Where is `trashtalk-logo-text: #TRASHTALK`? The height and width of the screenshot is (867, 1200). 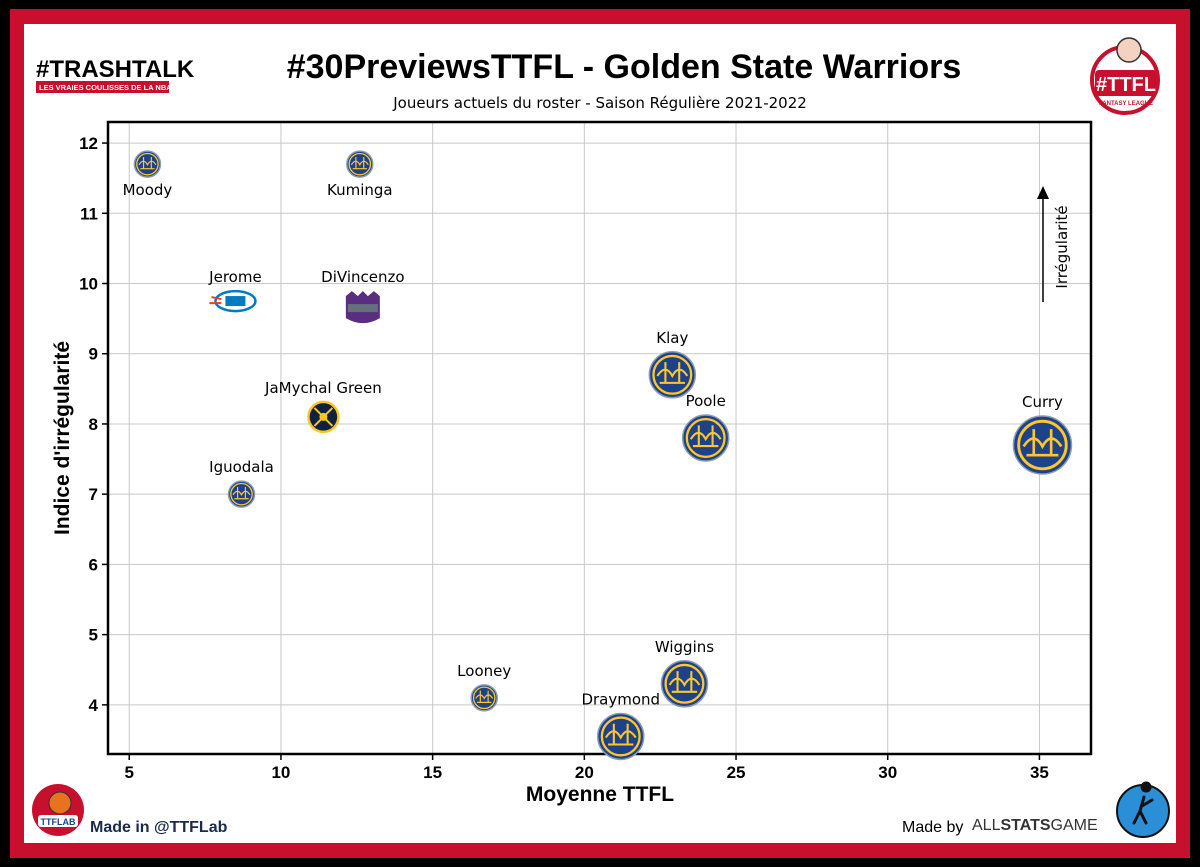 trashtalk-logo-text: #TRASHTALK is located at coordinates (115, 69).